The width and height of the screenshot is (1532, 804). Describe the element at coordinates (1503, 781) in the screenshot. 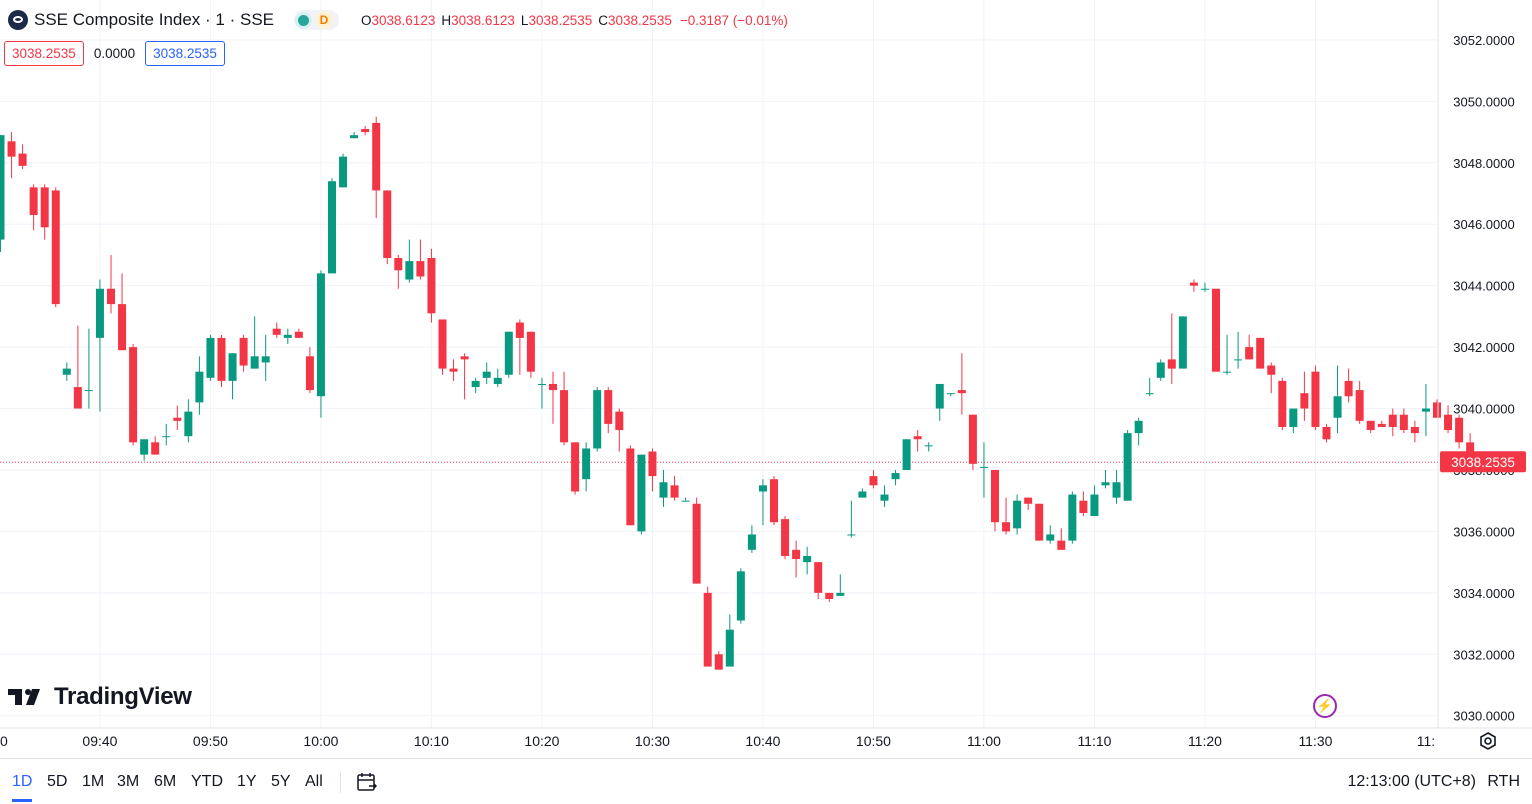

I see `session-button: RTH` at that location.